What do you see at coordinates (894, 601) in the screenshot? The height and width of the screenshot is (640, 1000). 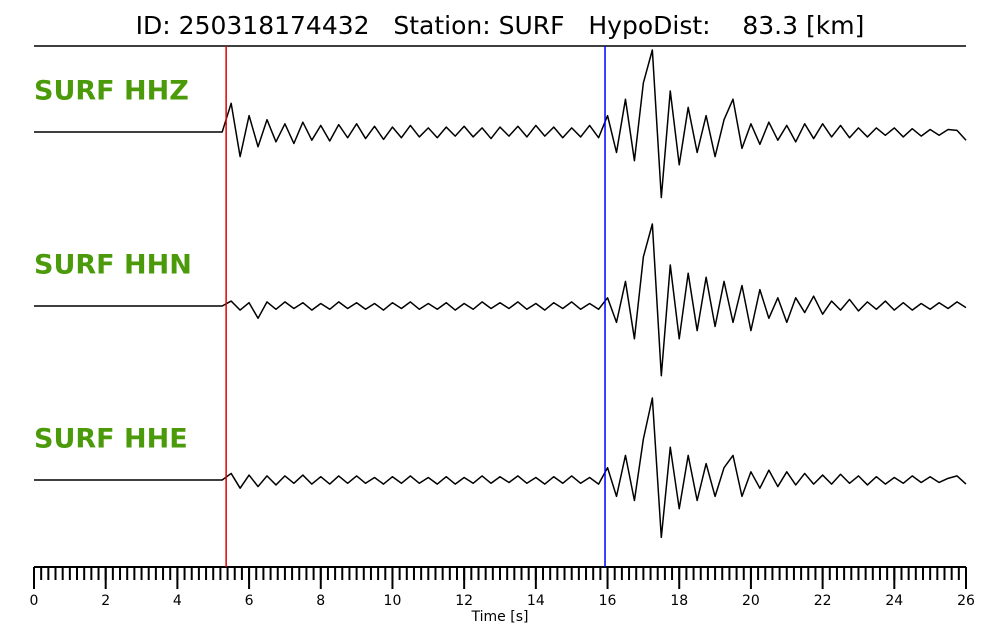 I see `x-tick-label: 24` at bounding box center [894, 601].